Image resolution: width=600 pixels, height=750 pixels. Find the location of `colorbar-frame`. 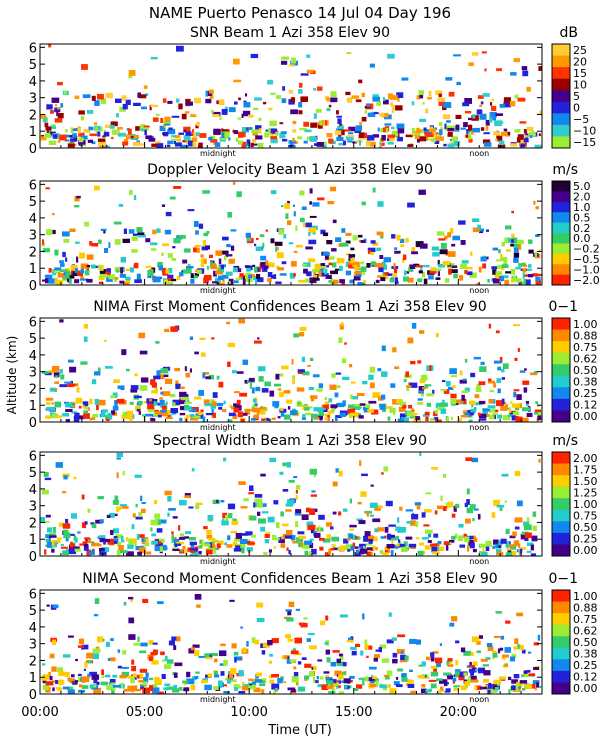

colorbar-frame is located at coordinates (561, 642).